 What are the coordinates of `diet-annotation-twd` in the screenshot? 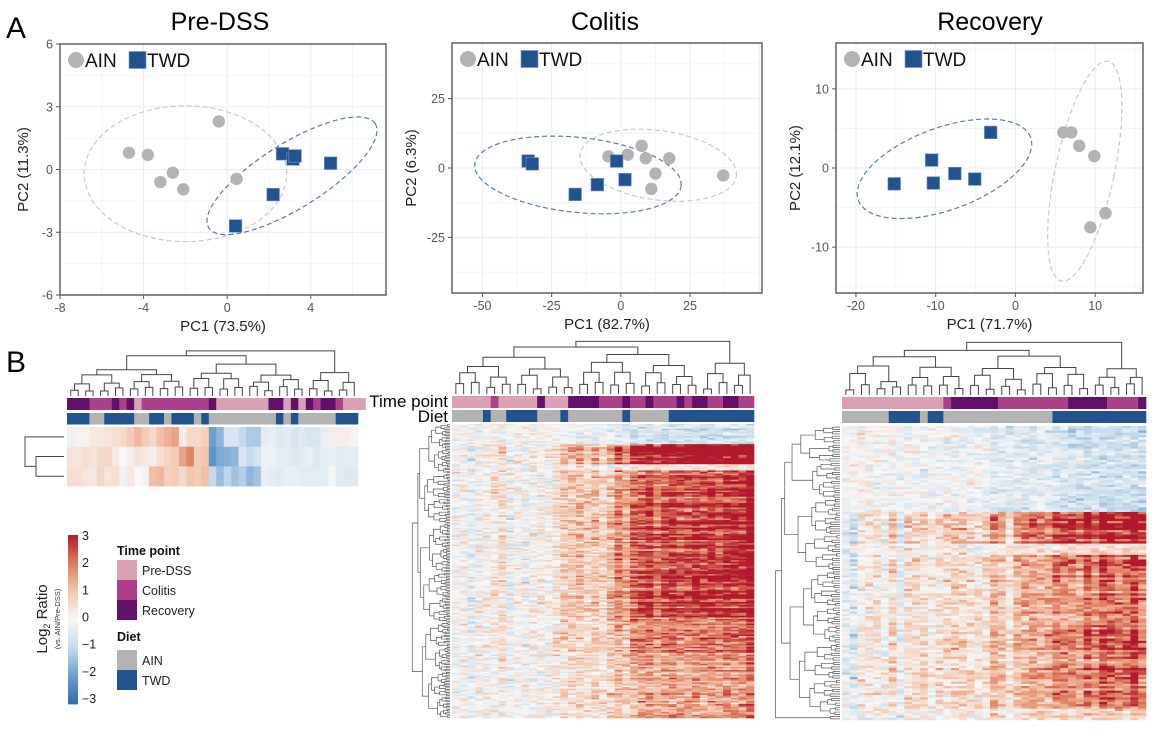 It's located at (564, 416).